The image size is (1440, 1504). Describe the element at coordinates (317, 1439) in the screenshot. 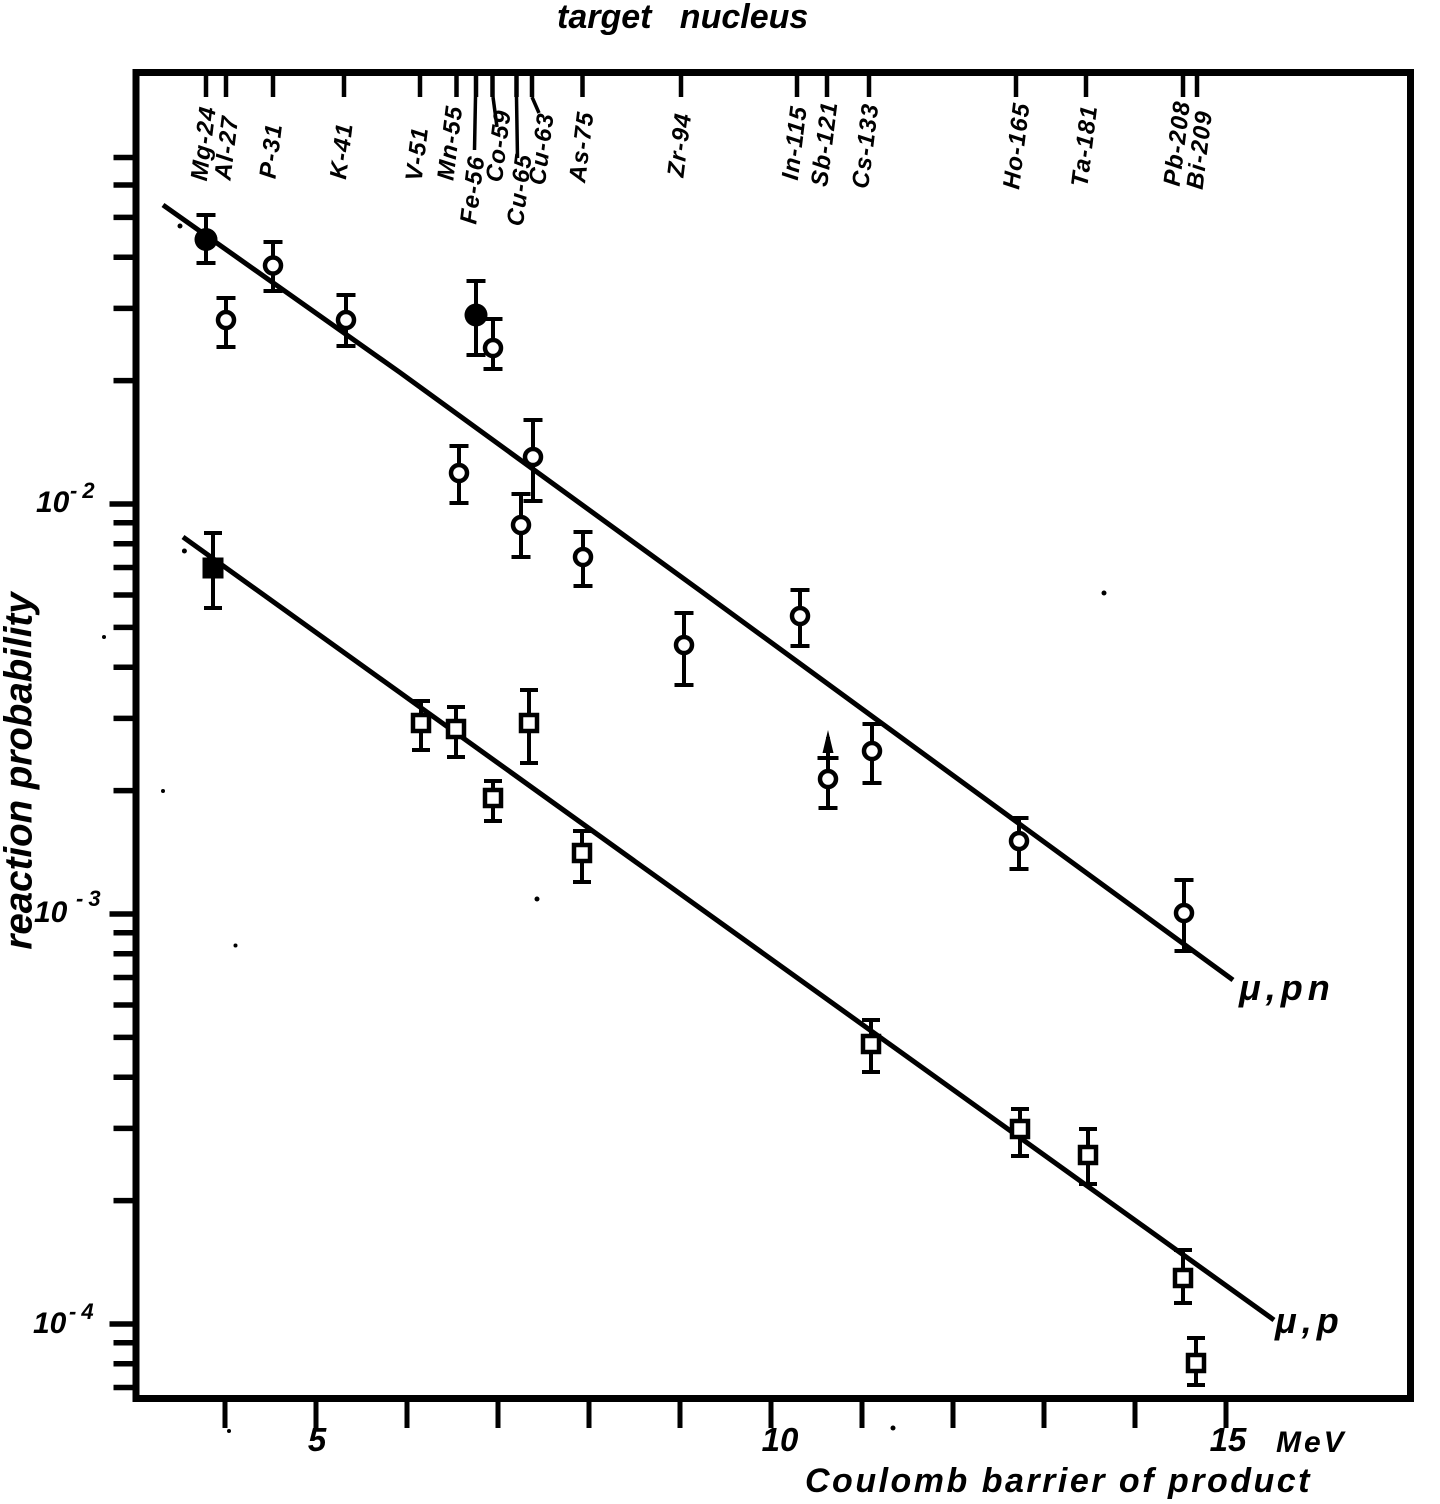

I see `svg-text: 5` at that location.